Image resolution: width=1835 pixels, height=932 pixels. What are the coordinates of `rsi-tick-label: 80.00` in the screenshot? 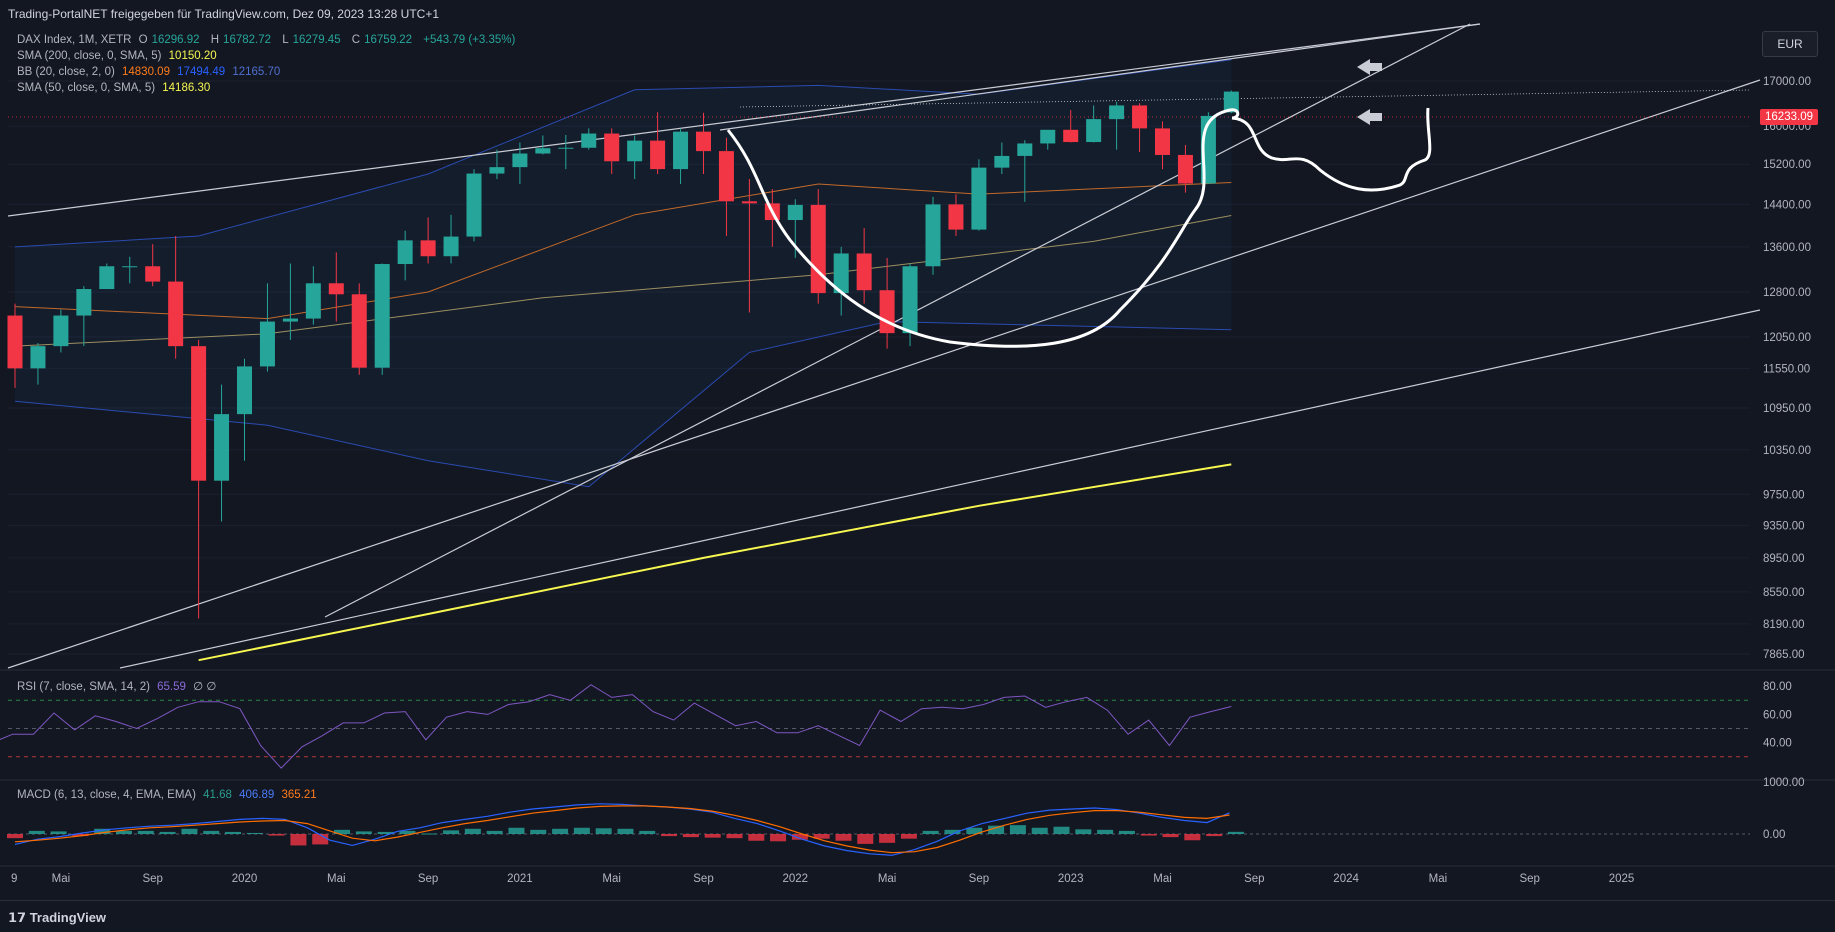 It's located at (1777, 687).